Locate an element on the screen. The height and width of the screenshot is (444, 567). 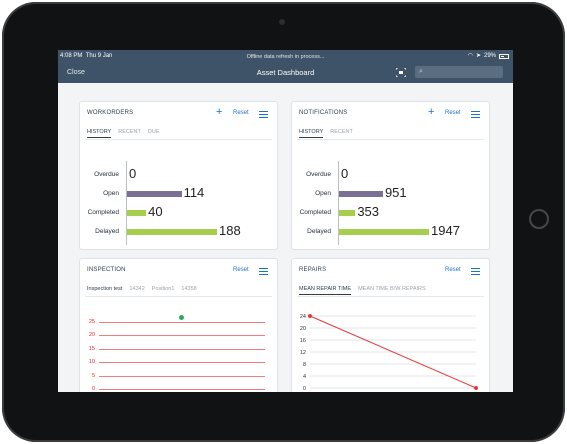
y-tick-label: 24 is located at coordinates (303, 317).